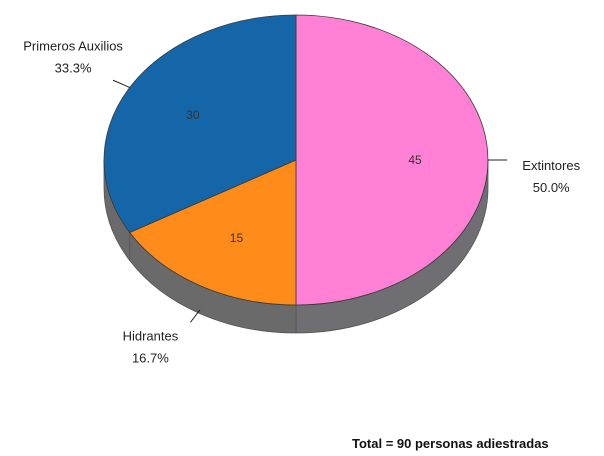 This screenshot has height=456, width=604. I want to click on total-footnote: Total = 90 personas adiestradas, so click(450, 443).